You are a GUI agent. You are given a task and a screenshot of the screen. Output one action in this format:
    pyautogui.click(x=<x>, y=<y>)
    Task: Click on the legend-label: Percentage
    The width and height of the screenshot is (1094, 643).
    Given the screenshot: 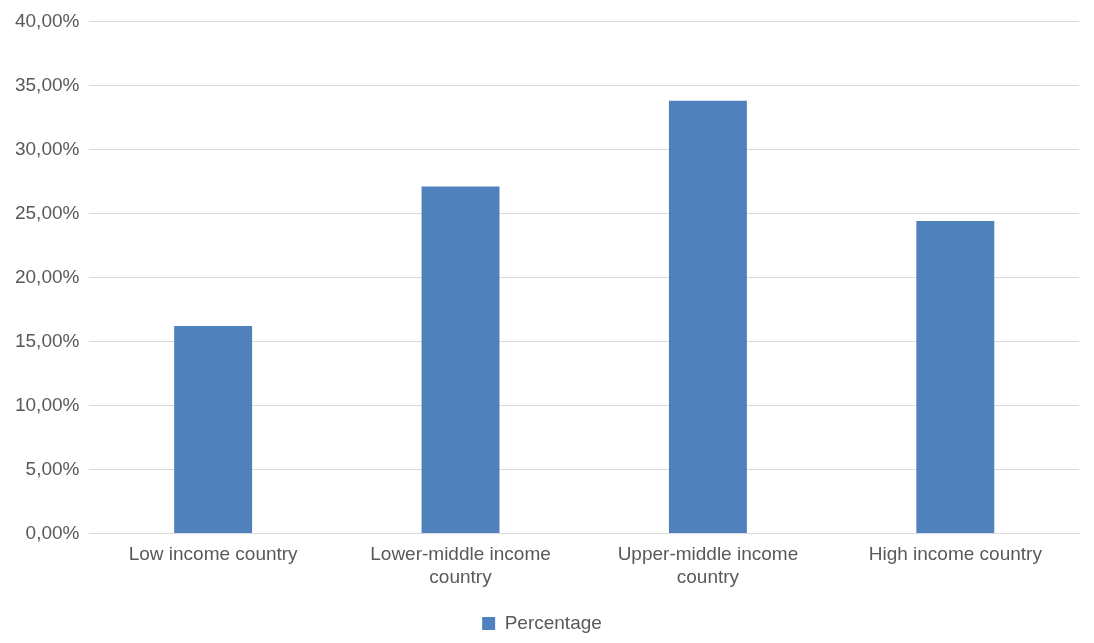 What is the action you would take?
    pyautogui.click(x=553, y=622)
    